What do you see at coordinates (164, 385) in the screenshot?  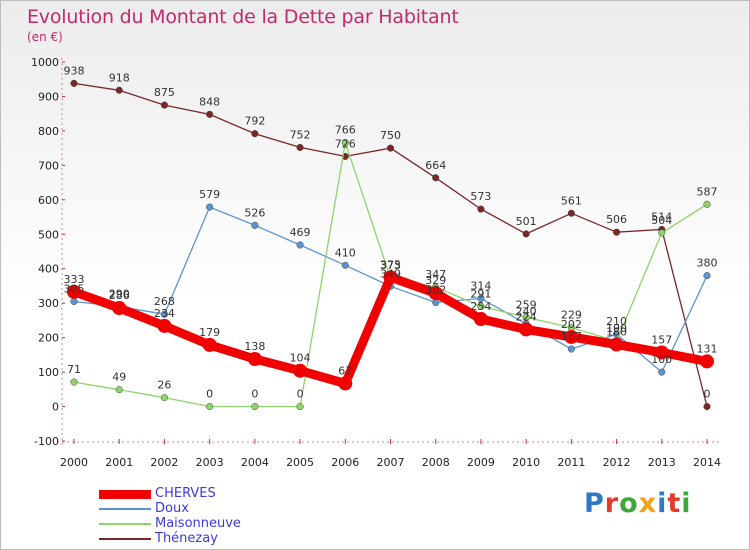 I see `data-label-maisonneuve: 26` at bounding box center [164, 385].